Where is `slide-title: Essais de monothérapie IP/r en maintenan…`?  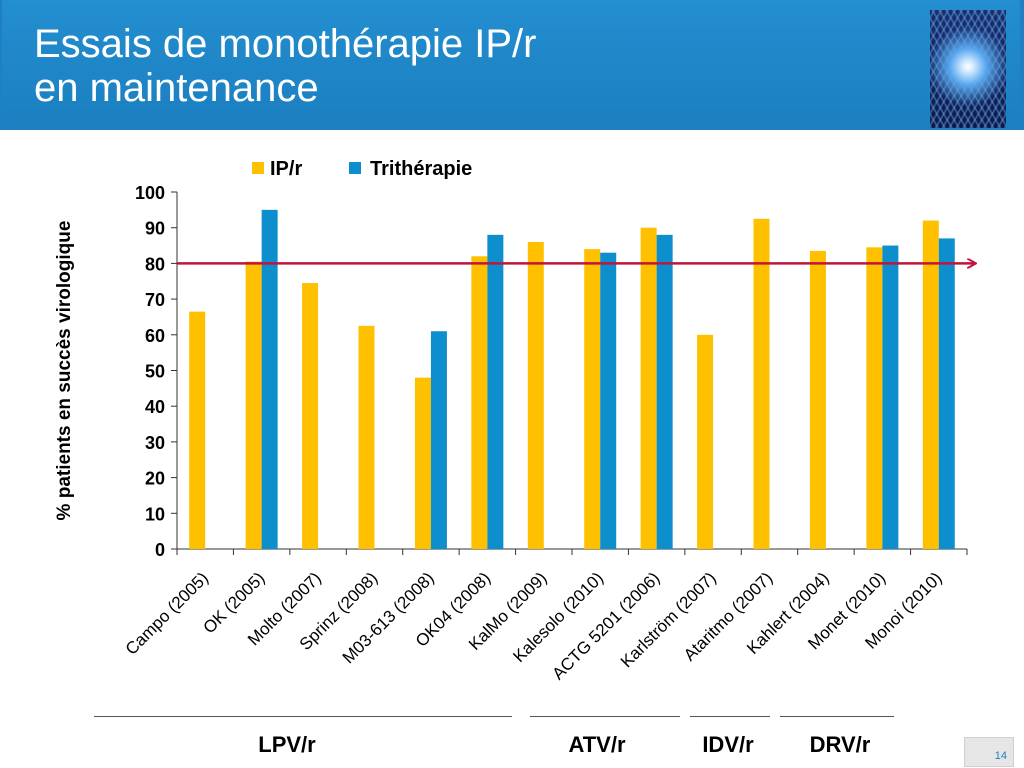
slide-title: Essais de monothérapie IP/r en maintenan… is located at coordinates (285, 66).